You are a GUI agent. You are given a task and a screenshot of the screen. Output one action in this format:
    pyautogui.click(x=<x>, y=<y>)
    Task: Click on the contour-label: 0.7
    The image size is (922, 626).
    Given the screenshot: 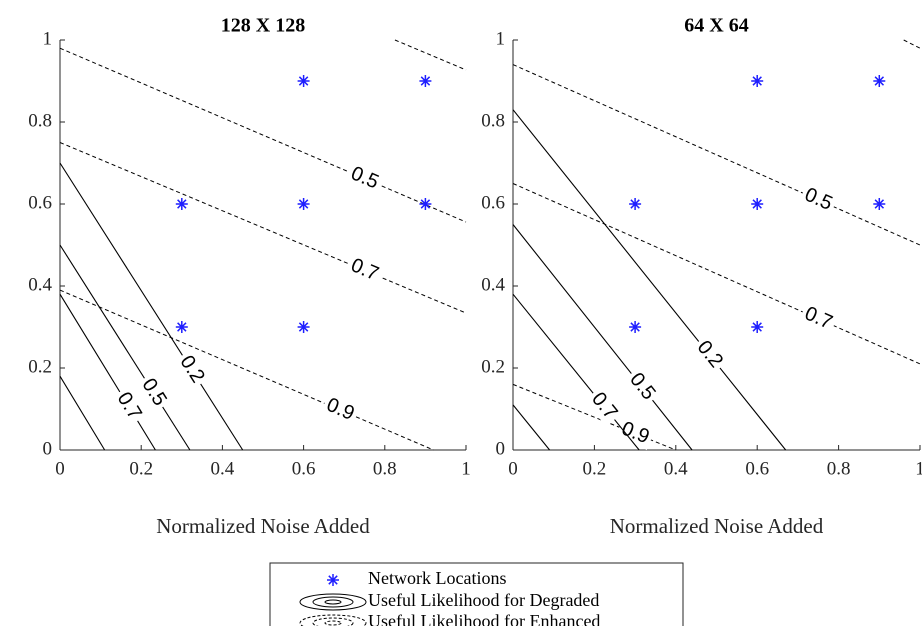 What is the action you would take?
    pyautogui.click(x=604, y=405)
    